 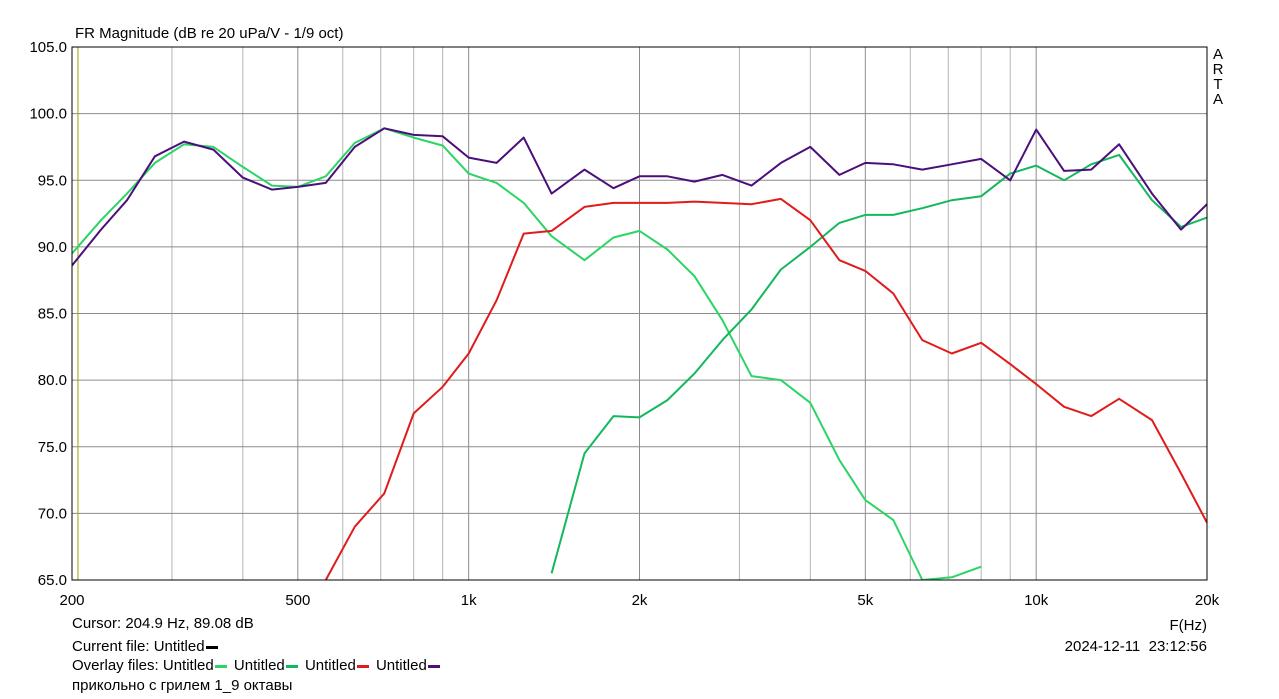 I want to click on y-tick-label: 65.0, so click(x=52, y=580).